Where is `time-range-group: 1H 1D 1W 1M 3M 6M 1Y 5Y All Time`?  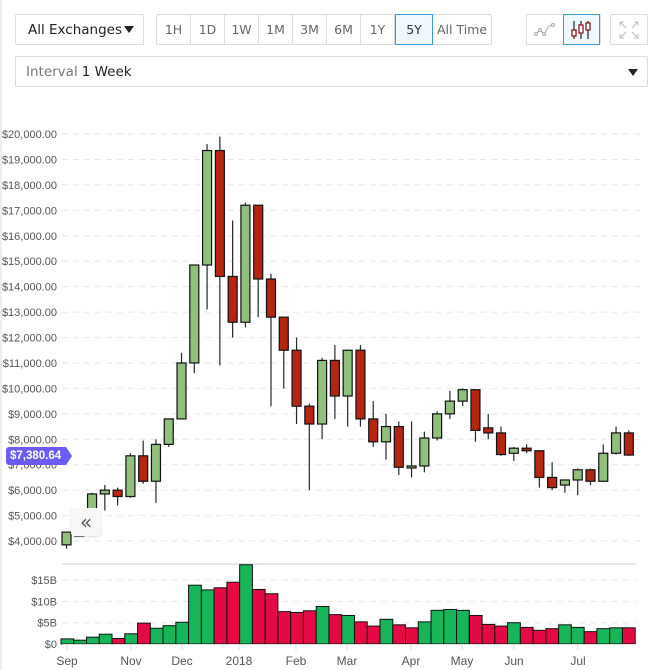
time-range-group: 1H 1D 1W 1M 3M 6M 1Y 5Y All Time is located at coordinates (324, 29).